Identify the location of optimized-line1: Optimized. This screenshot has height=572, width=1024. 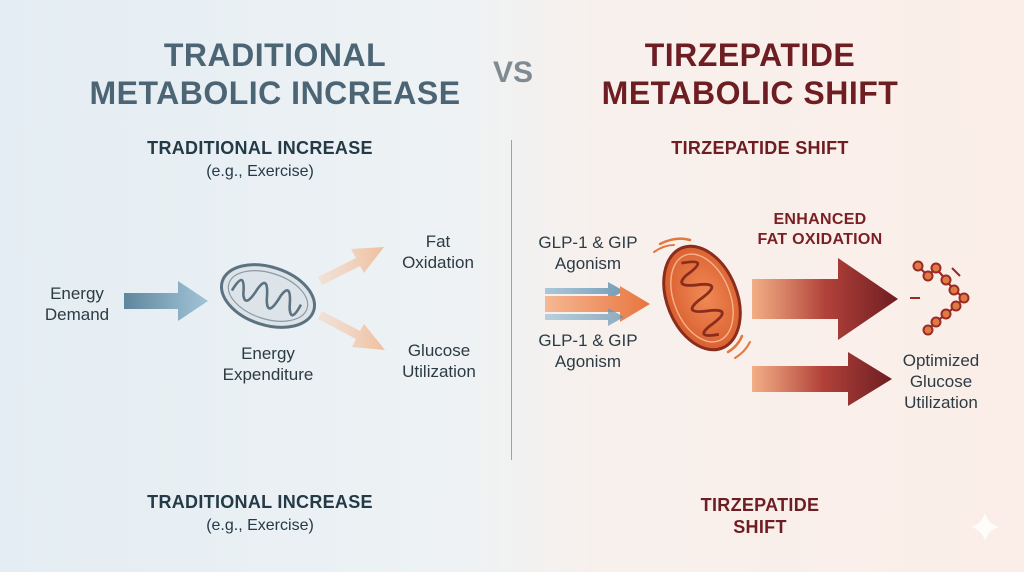
(941, 360).